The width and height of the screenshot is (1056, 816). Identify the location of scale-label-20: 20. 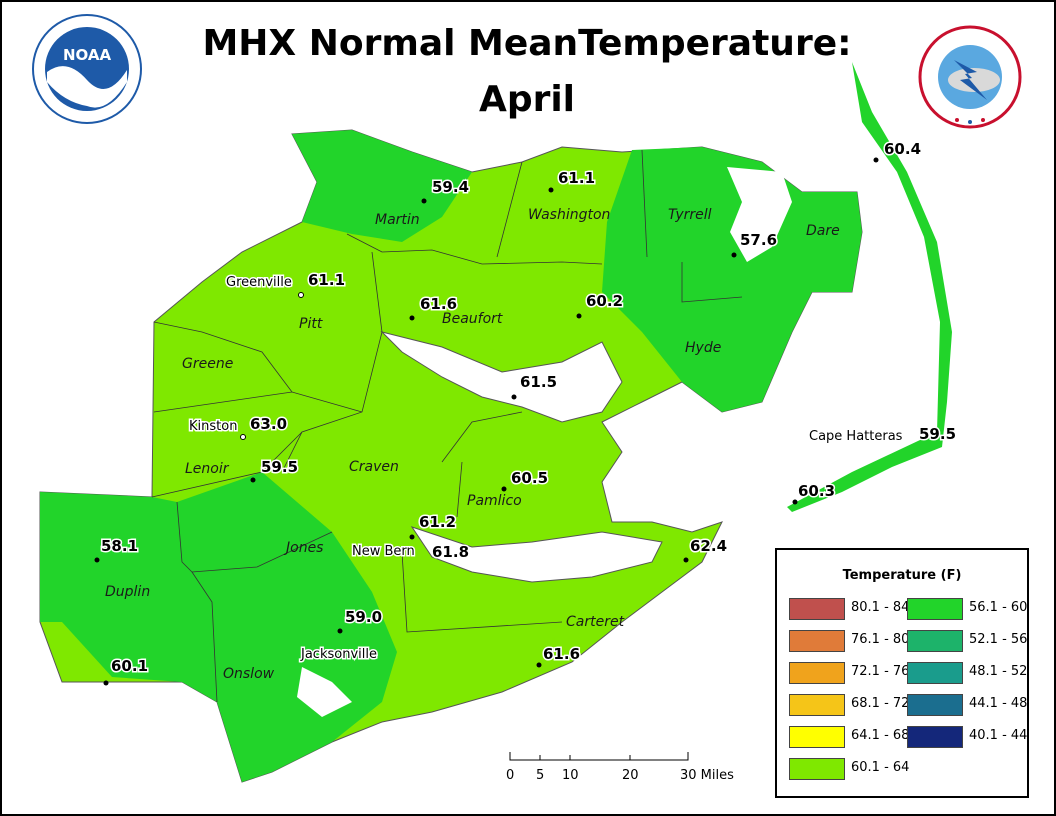
(630, 775).